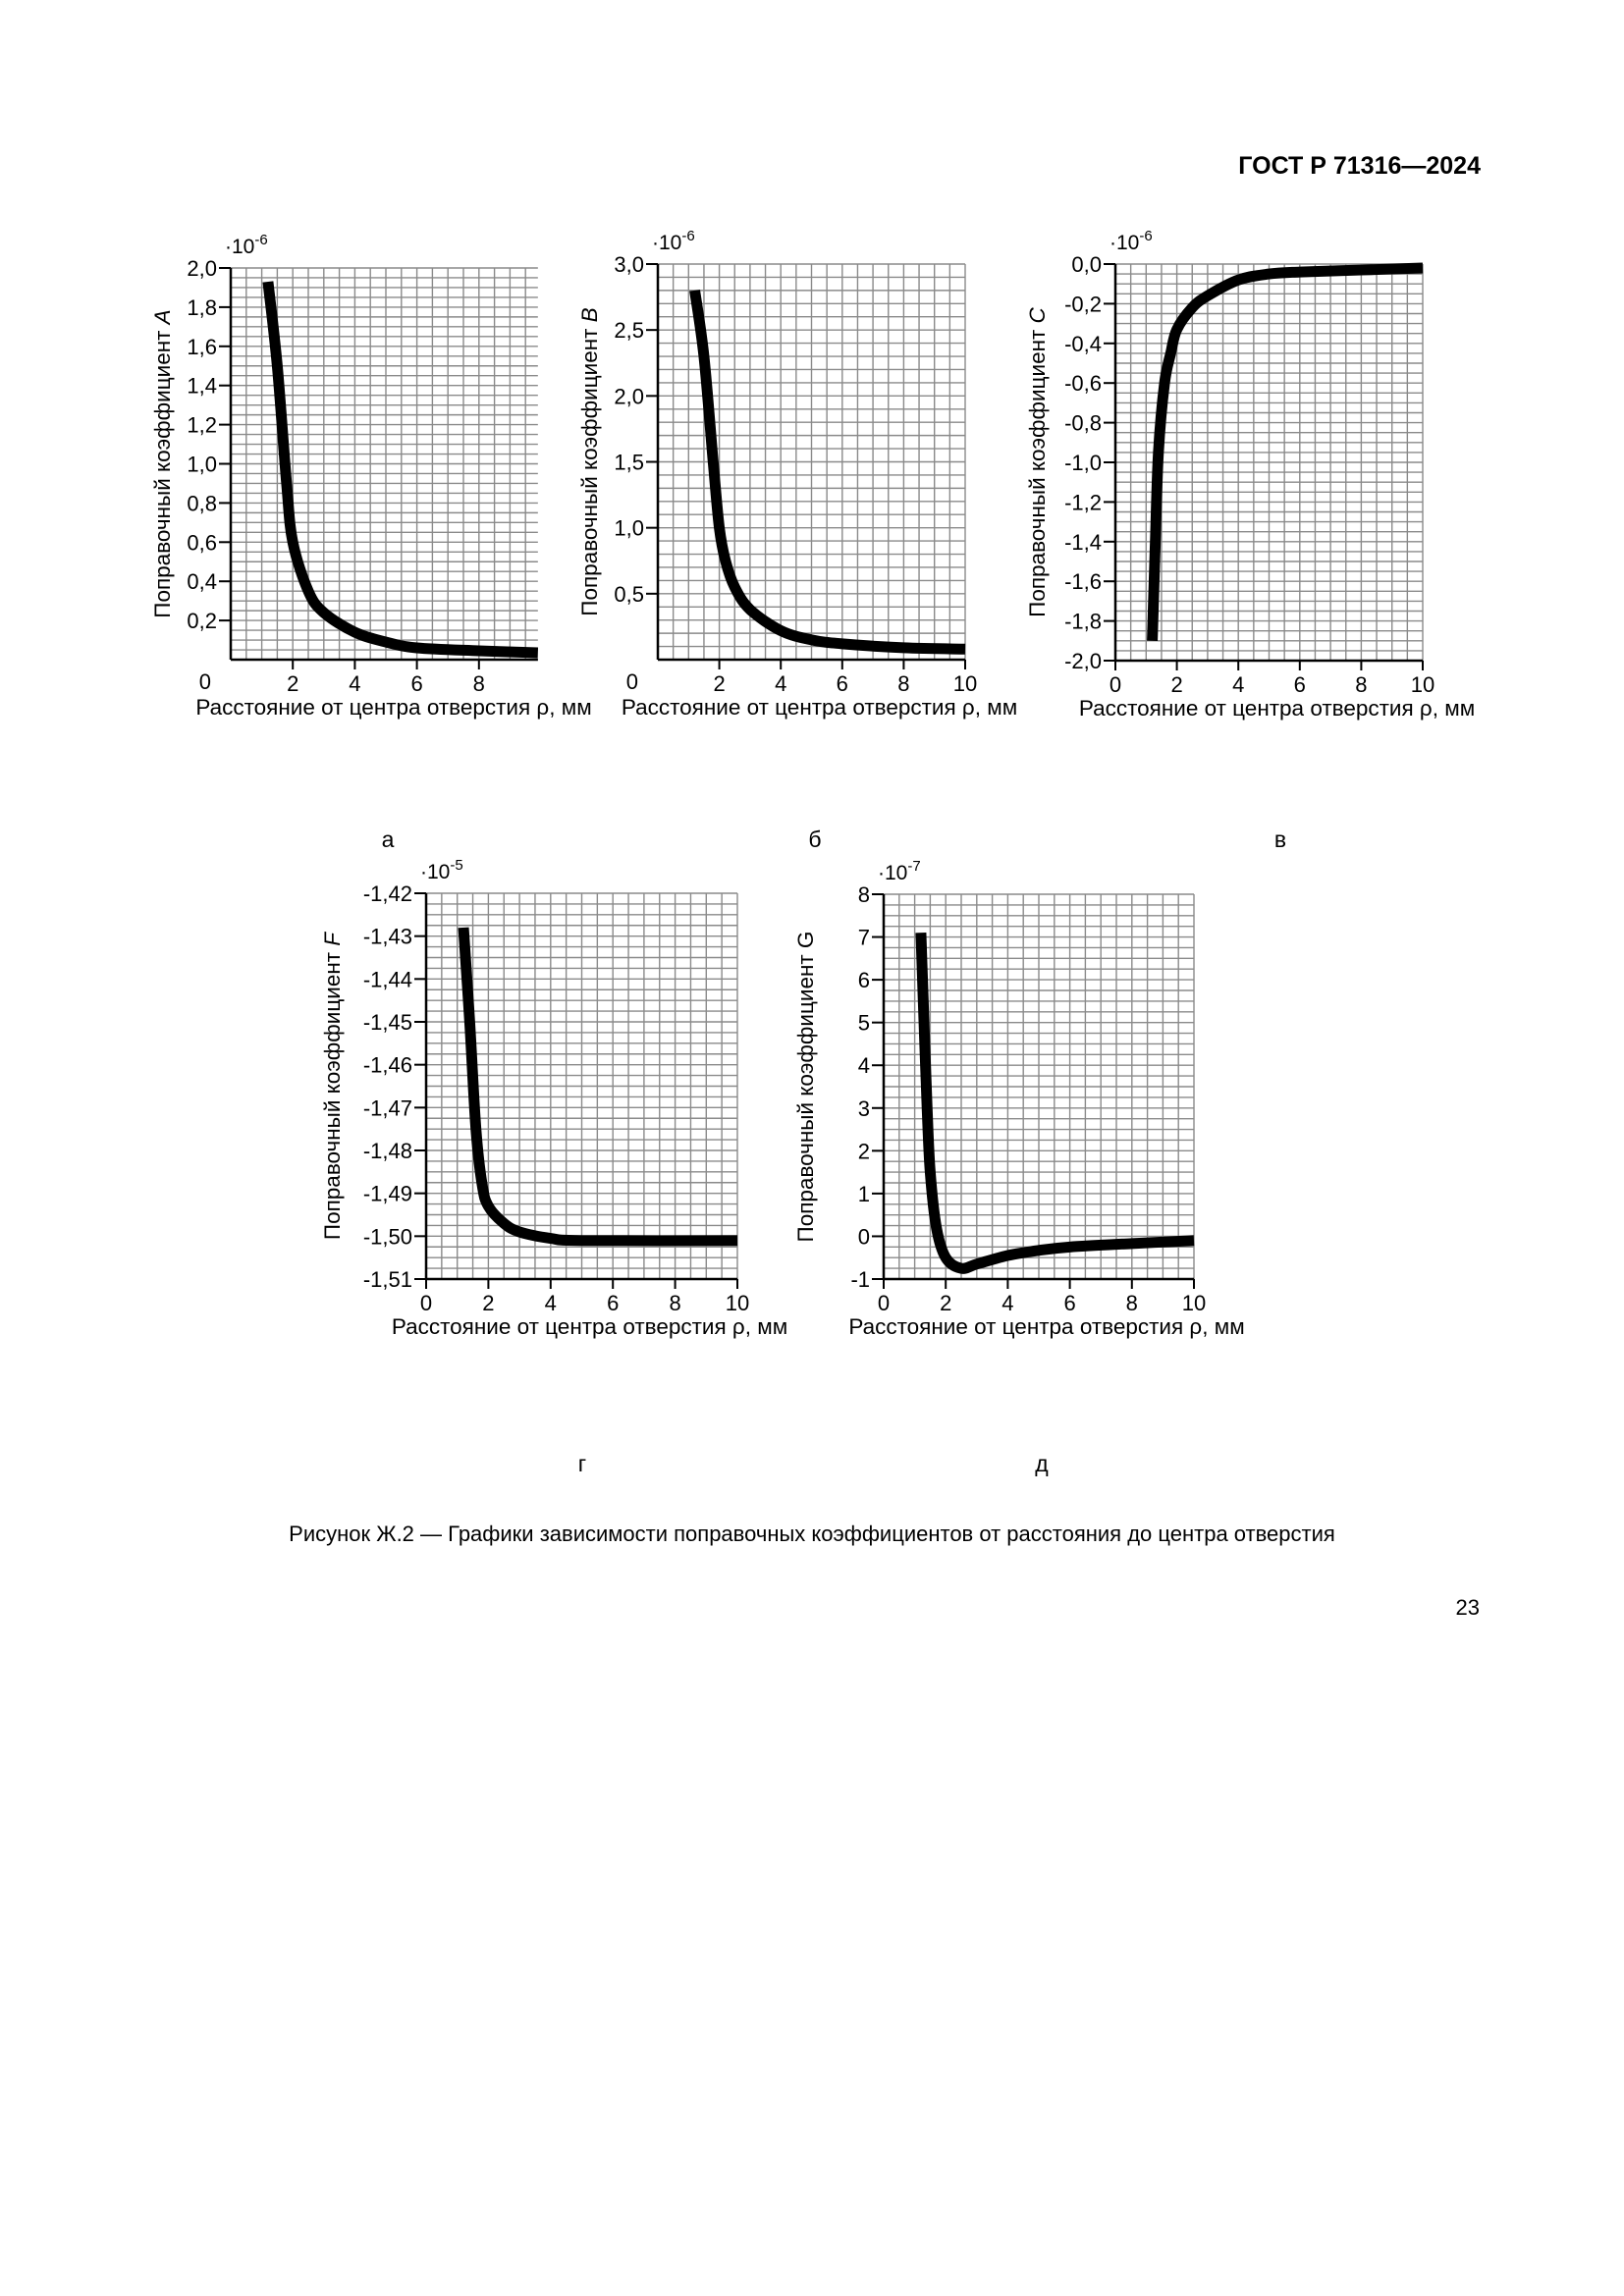 The image size is (1624, 2296). I want to click on y-tick-label: 3,0, so click(629, 264).